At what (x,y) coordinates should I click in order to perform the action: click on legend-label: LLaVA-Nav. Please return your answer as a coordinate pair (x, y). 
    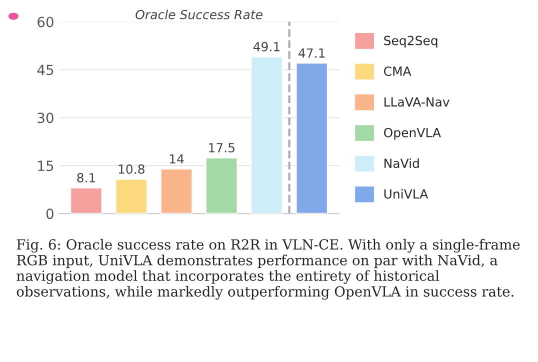
    Looking at the image, I should click on (417, 102).